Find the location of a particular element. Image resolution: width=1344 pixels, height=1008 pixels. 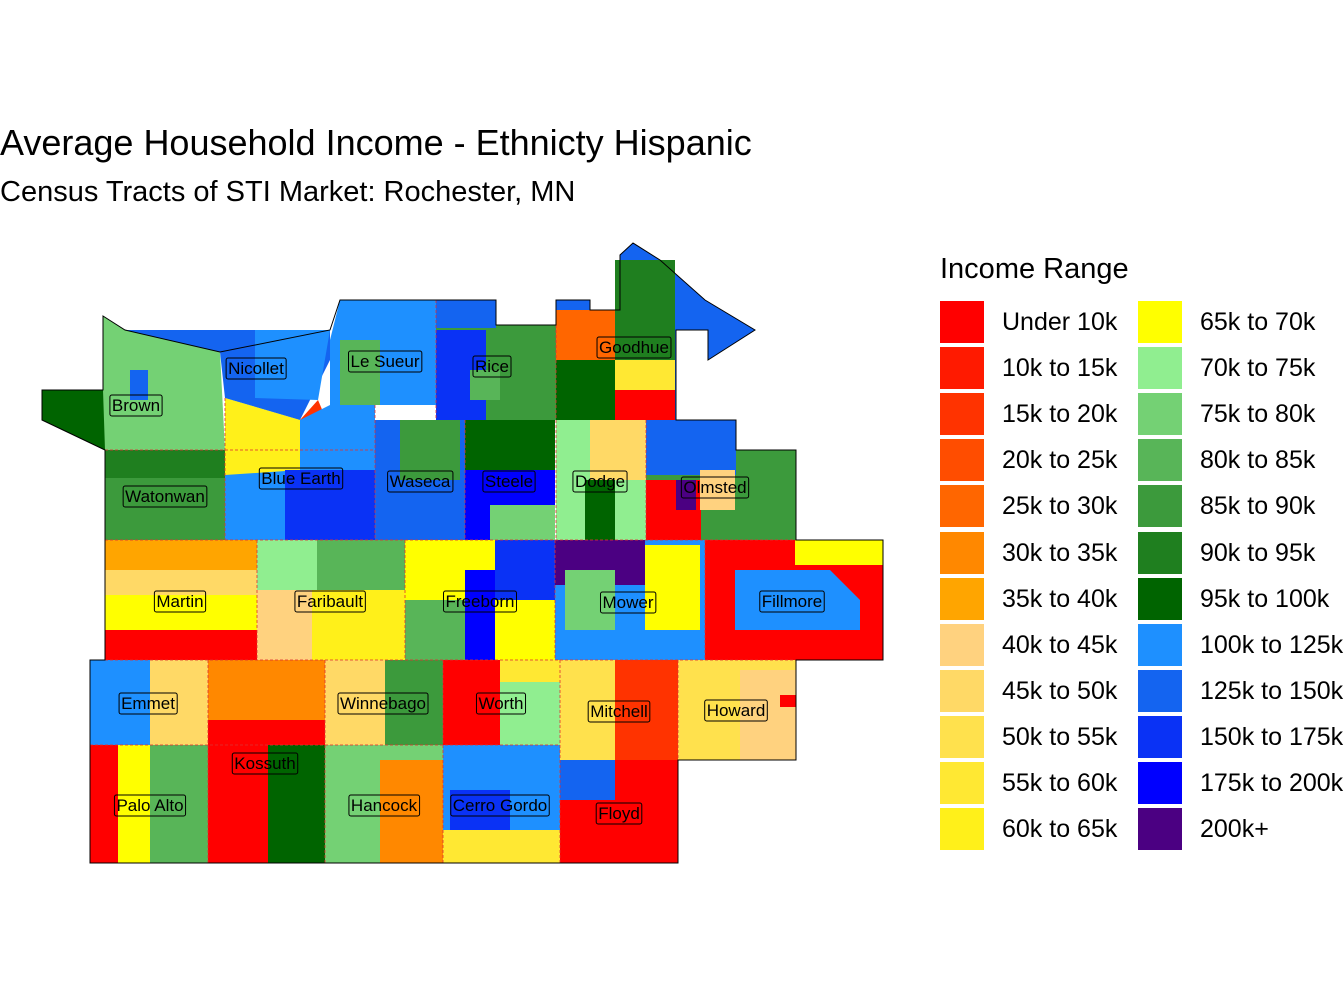

svg-text: Martin is located at coordinates (179, 601).